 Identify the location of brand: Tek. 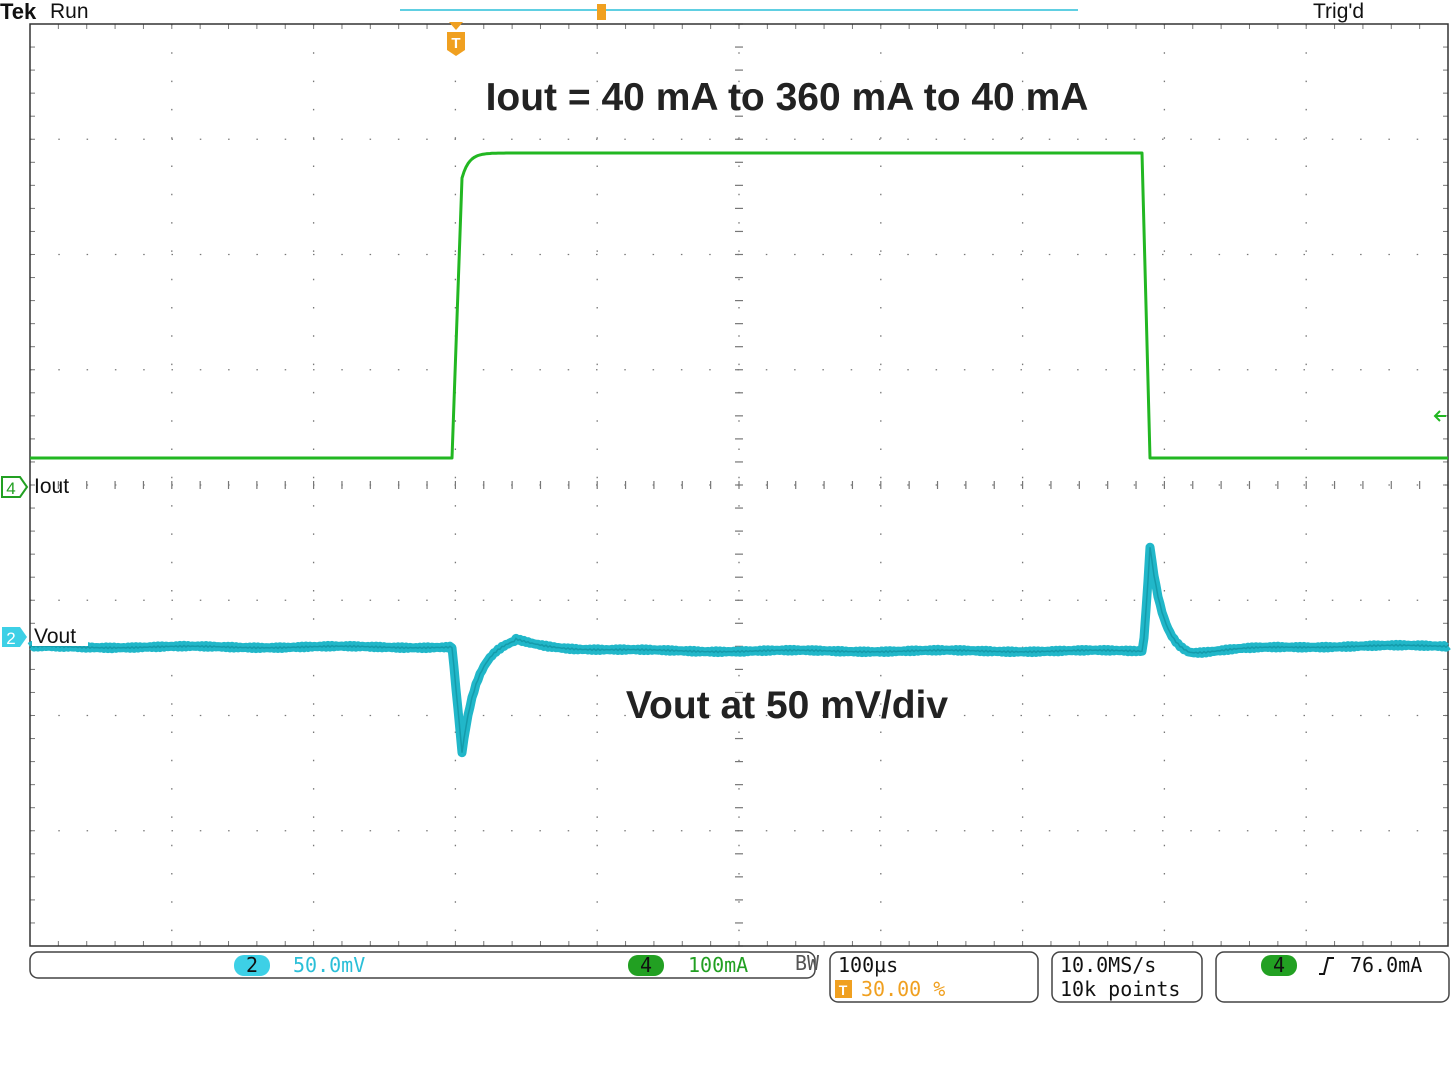
(18, 12).